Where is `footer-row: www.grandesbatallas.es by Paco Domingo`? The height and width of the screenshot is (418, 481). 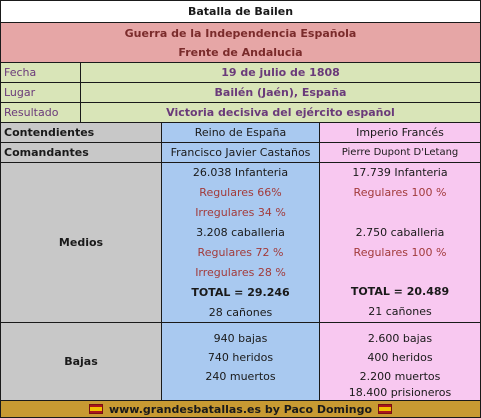 footer-row: www.grandesbatallas.es by Paco Domingo is located at coordinates (240, 409).